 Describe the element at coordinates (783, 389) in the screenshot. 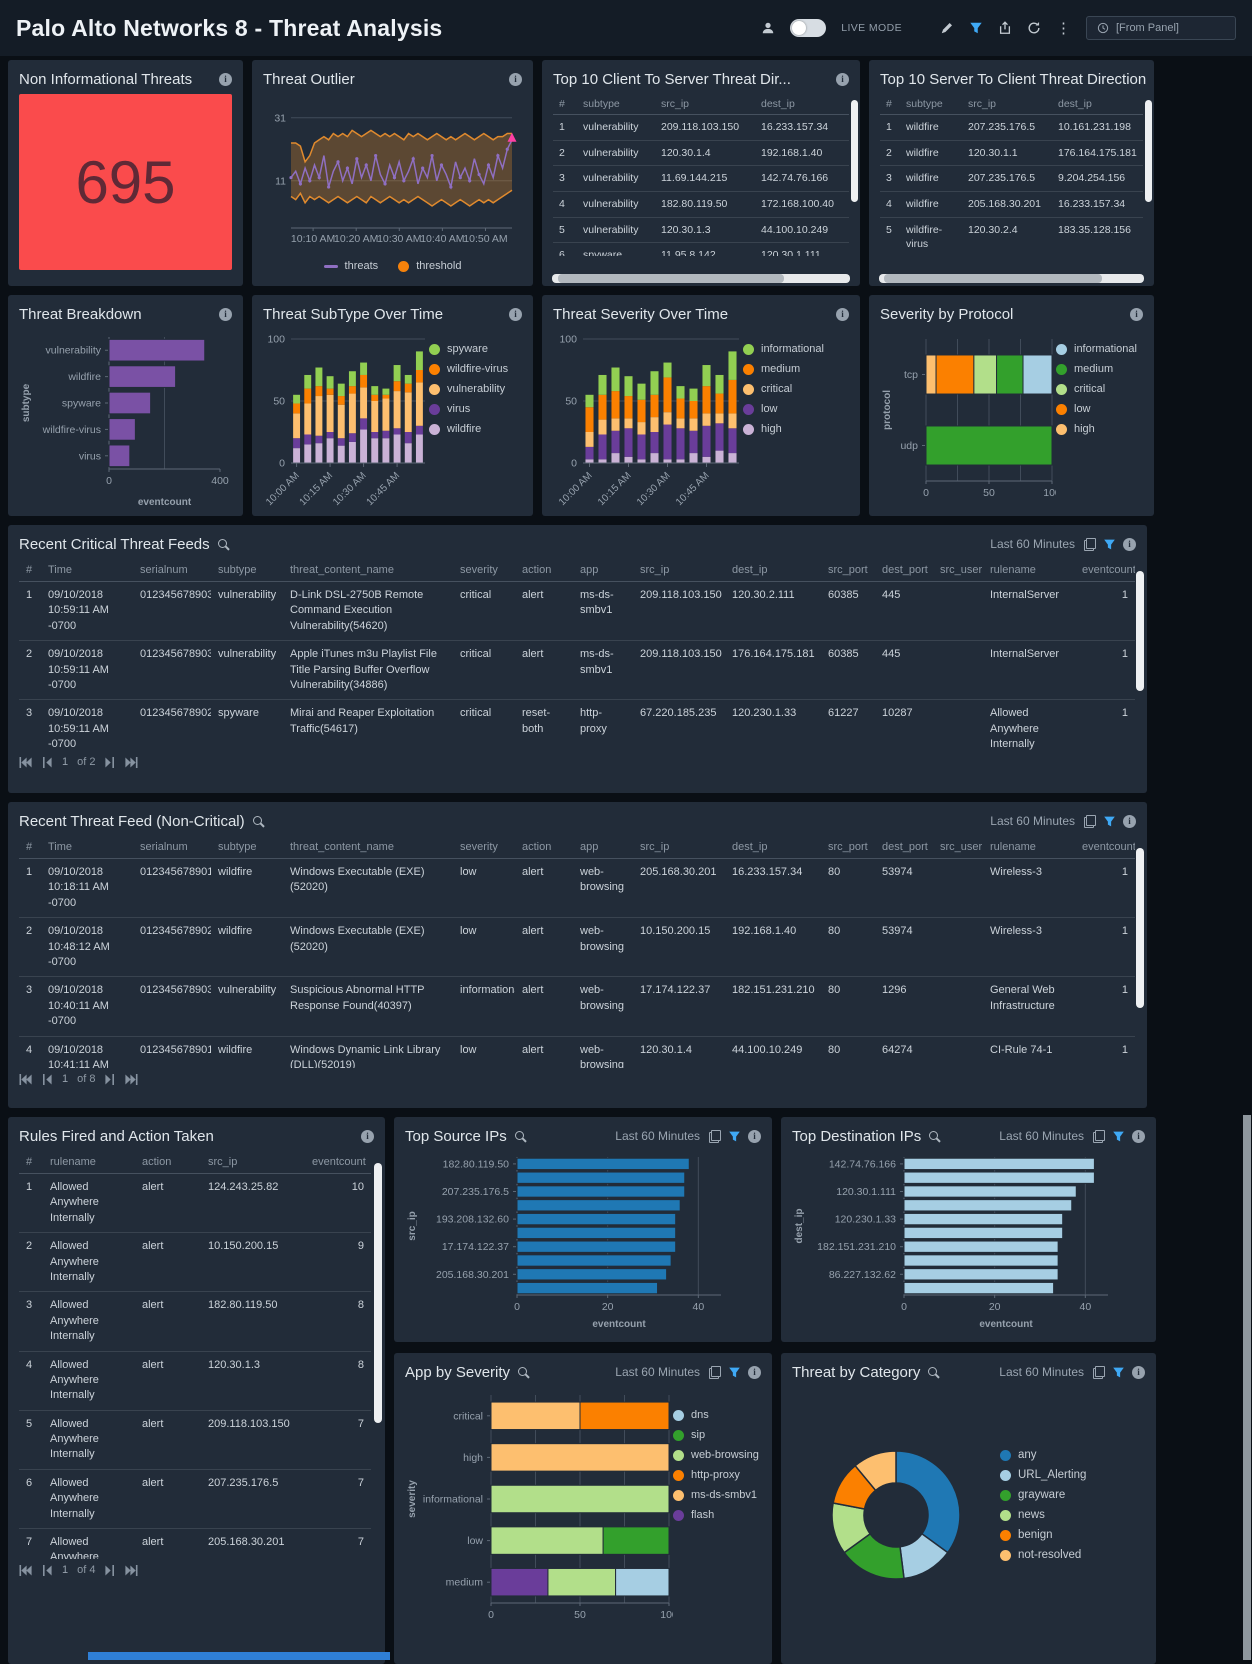

I see `legend-item: critical` at that location.